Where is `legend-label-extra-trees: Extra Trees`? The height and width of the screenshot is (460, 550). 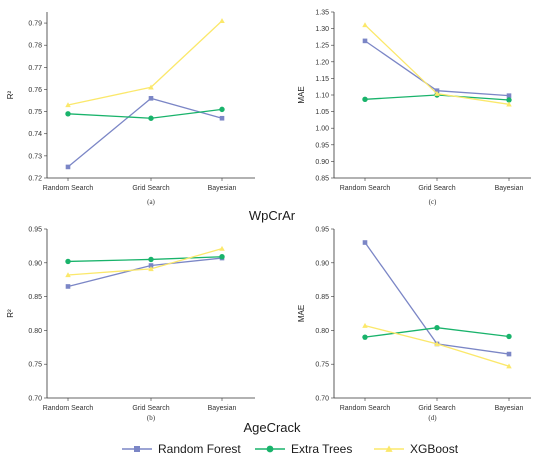
legend-label-extra-trees: Extra Trees is located at coordinates (321, 449).